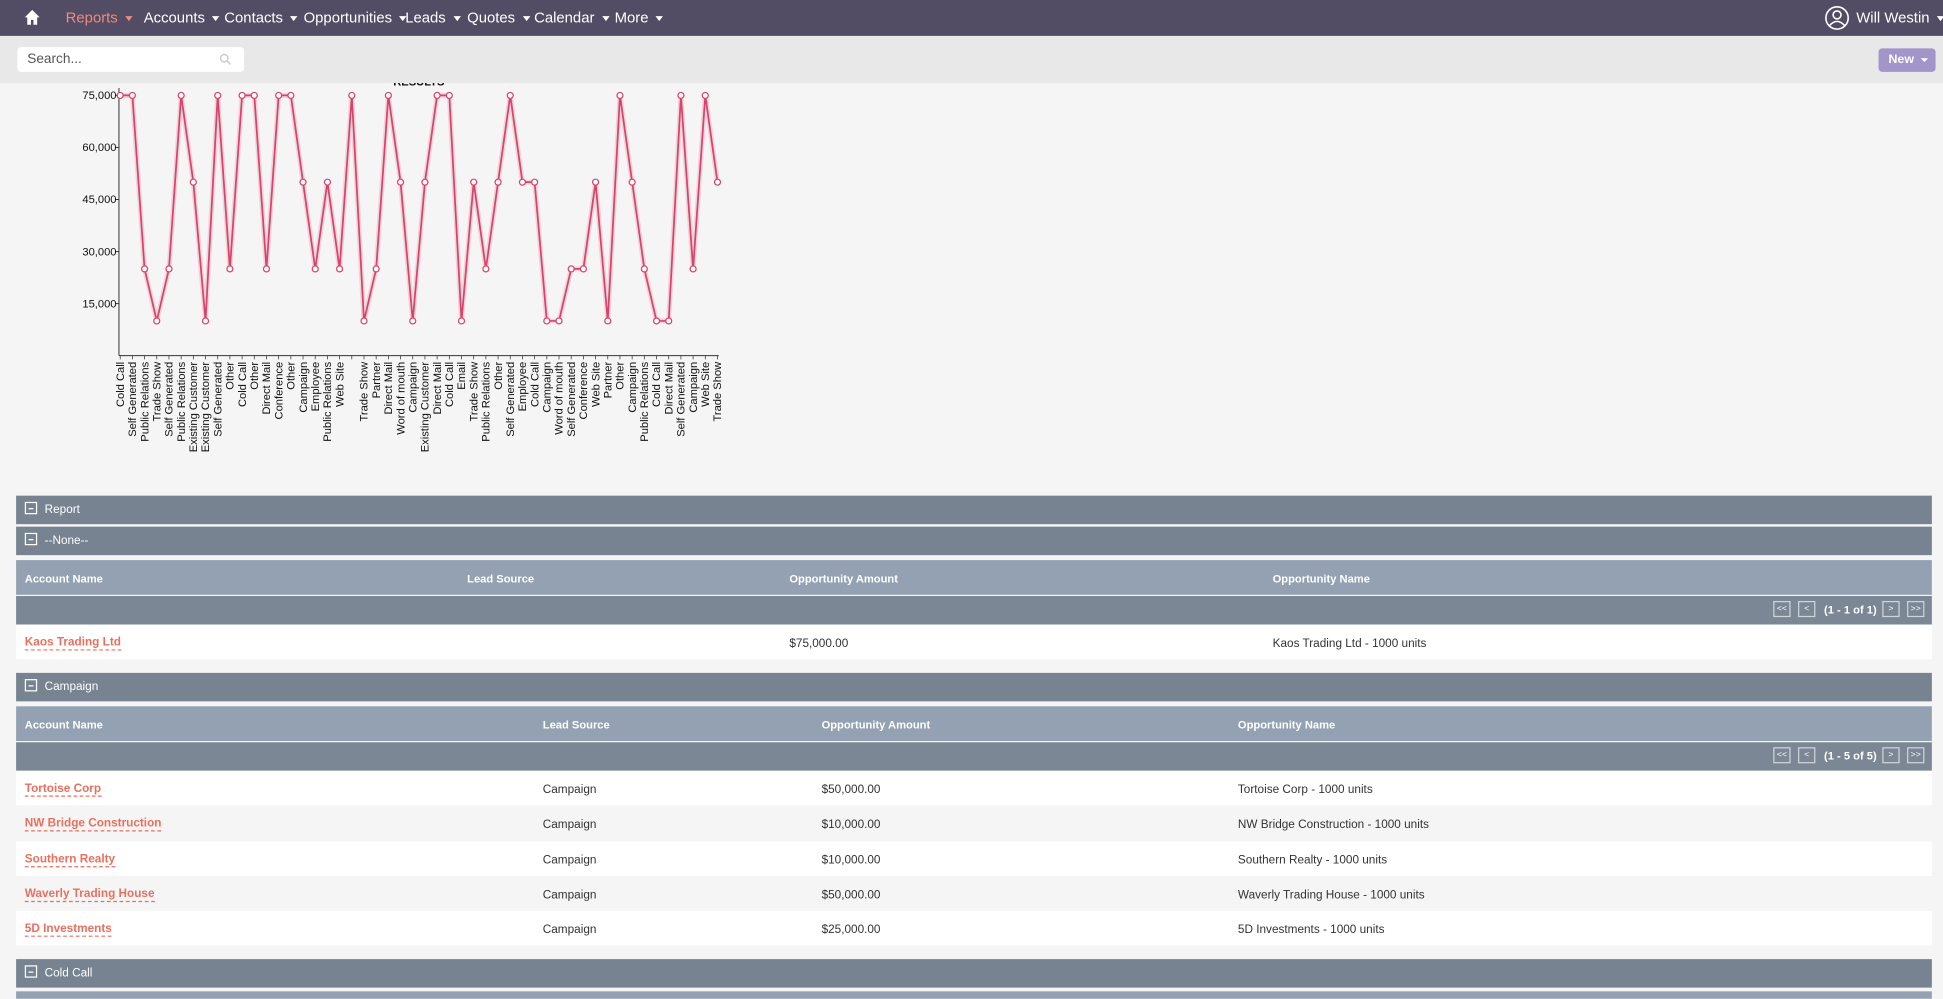  I want to click on group-bar: Campaign, so click(974, 687).